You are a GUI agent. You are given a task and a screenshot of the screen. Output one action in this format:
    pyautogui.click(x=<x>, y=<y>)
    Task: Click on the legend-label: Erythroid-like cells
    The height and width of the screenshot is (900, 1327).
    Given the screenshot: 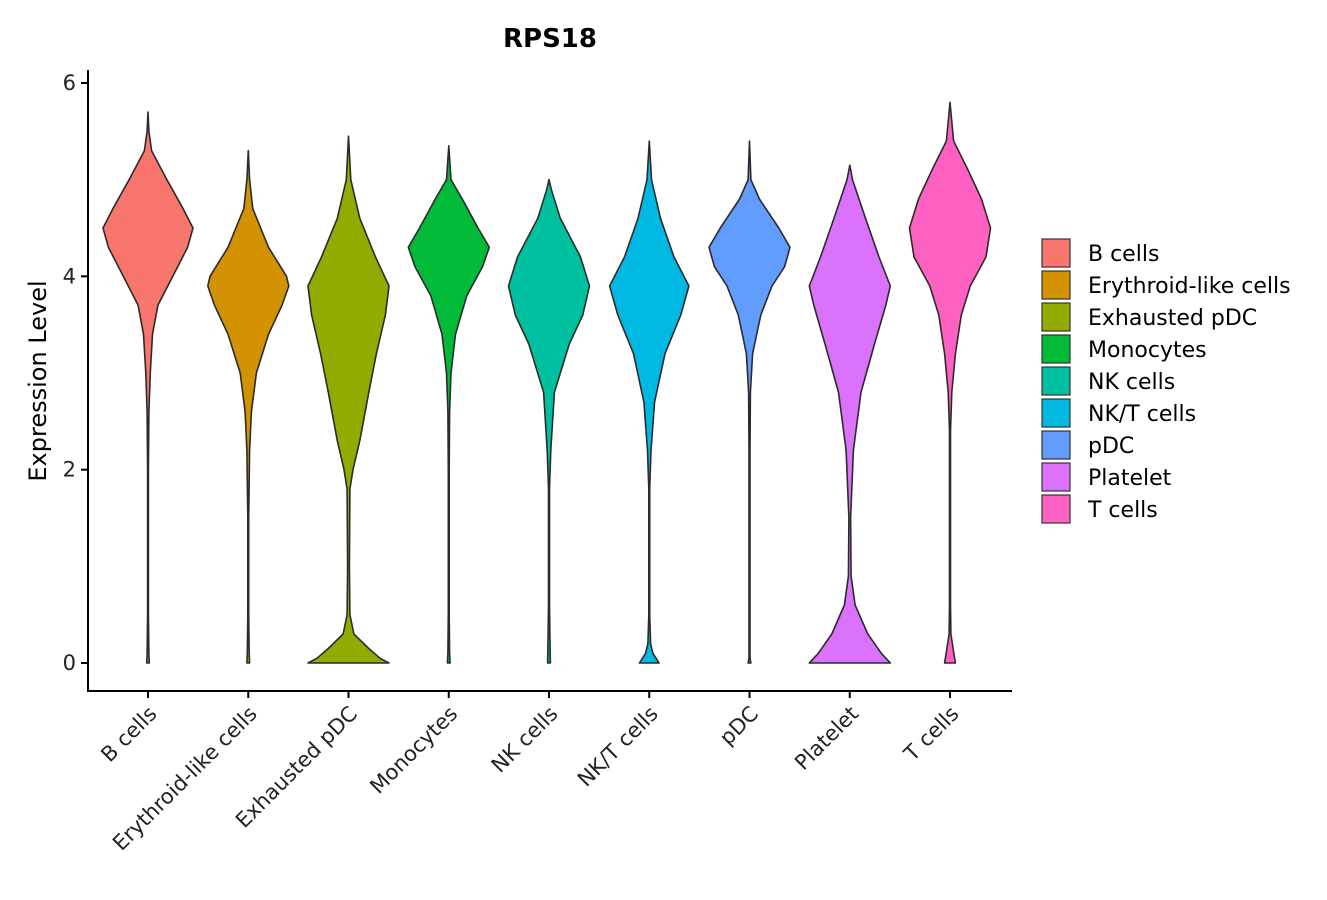 What is the action you would take?
    pyautogui.click(x=1189, y=286)
    